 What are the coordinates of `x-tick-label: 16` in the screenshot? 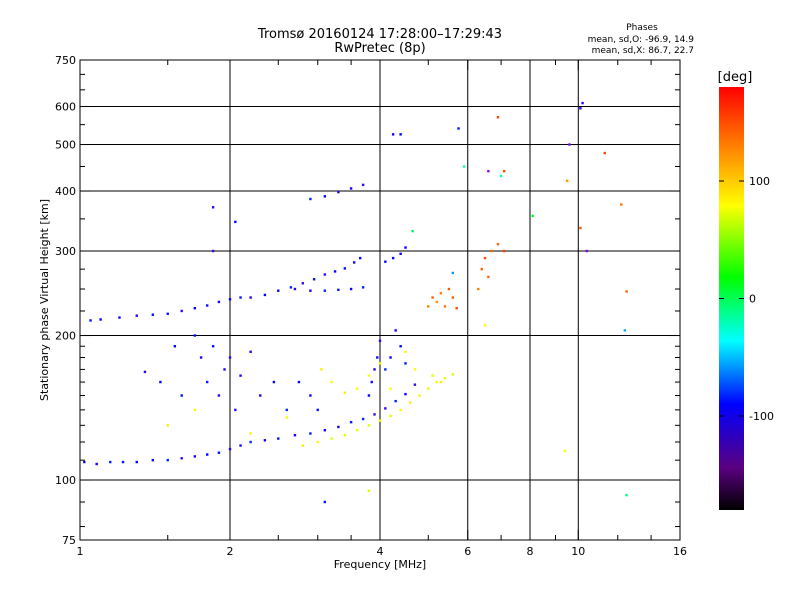 It's located at (680, 551).